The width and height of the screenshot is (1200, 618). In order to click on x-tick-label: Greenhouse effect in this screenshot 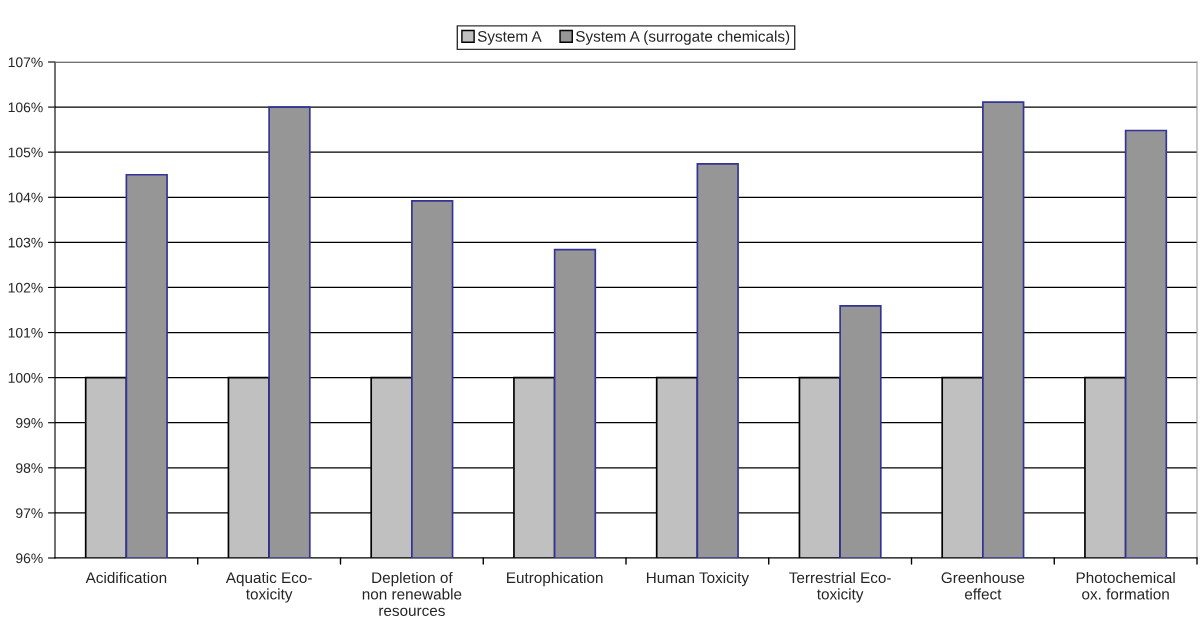, I will do `click(983, 585)`.